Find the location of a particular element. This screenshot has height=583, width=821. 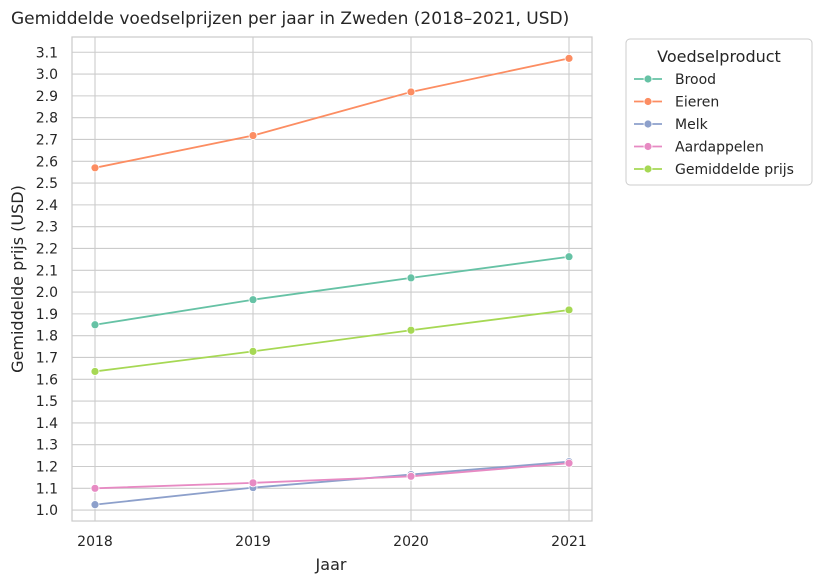

x-tick-labels: 2018 2019 2020 2021 is located at coordinates (332, 542).